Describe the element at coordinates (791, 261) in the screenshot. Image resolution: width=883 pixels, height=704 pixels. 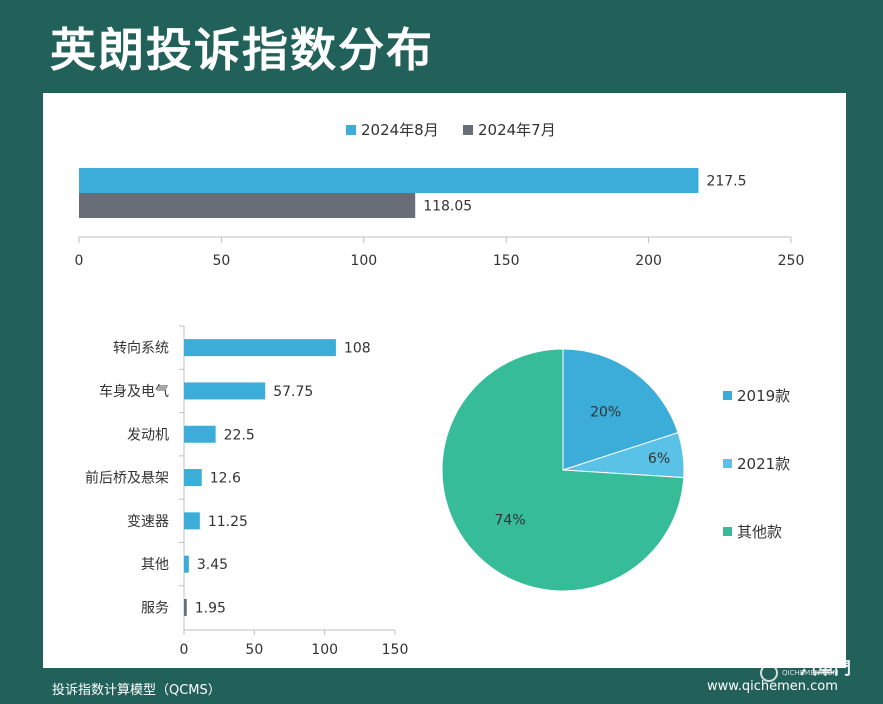
I see `x-tick-label: 250` at that location.